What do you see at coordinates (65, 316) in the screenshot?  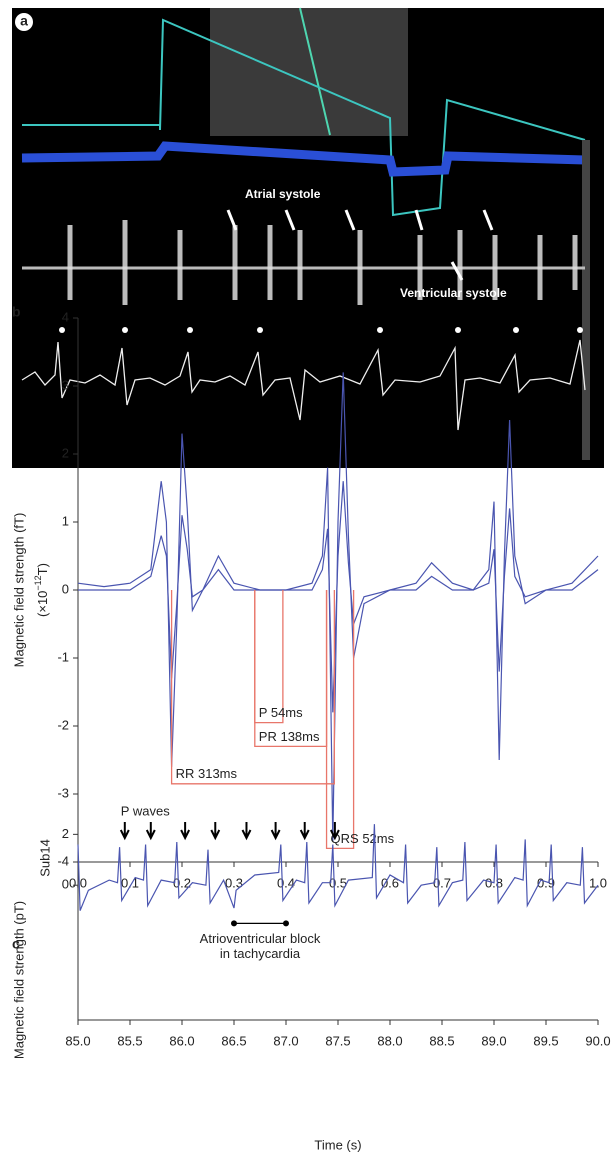 I see `y-tick-label: 4` at bounding box center [65, 316].